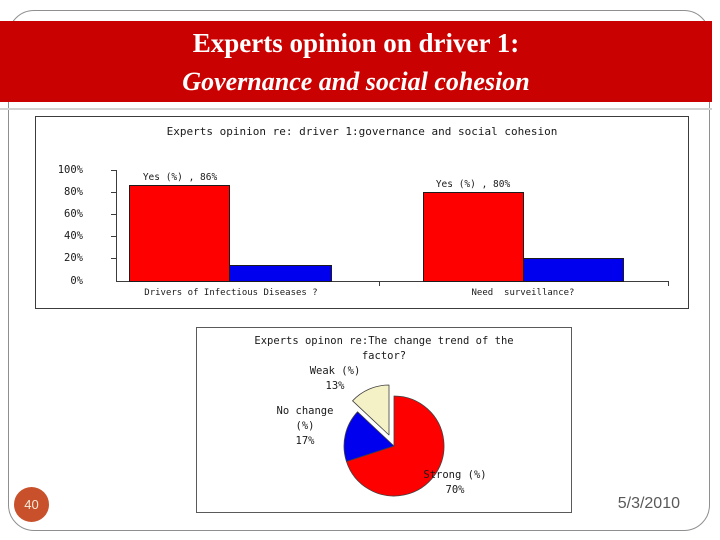 Image resolution: width=720 pixels, height=540 pixels. Describe the element at coordinates (356, 43) in the screenshot. I see `slide-title-line1: Experts opinion on driver 1:` at that location.